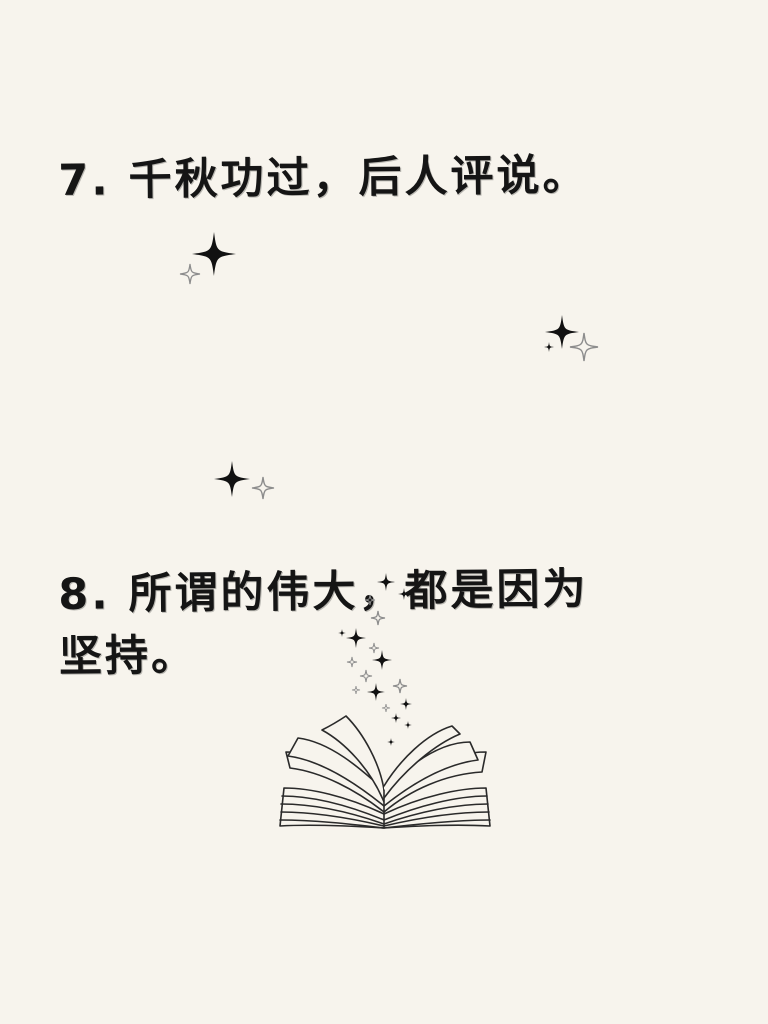  What do you see at coordinates (323, 178) in the screenshot?
I see `quote-7: 7. 千秋功过，后人评说。` at bounding box center [323, 178].